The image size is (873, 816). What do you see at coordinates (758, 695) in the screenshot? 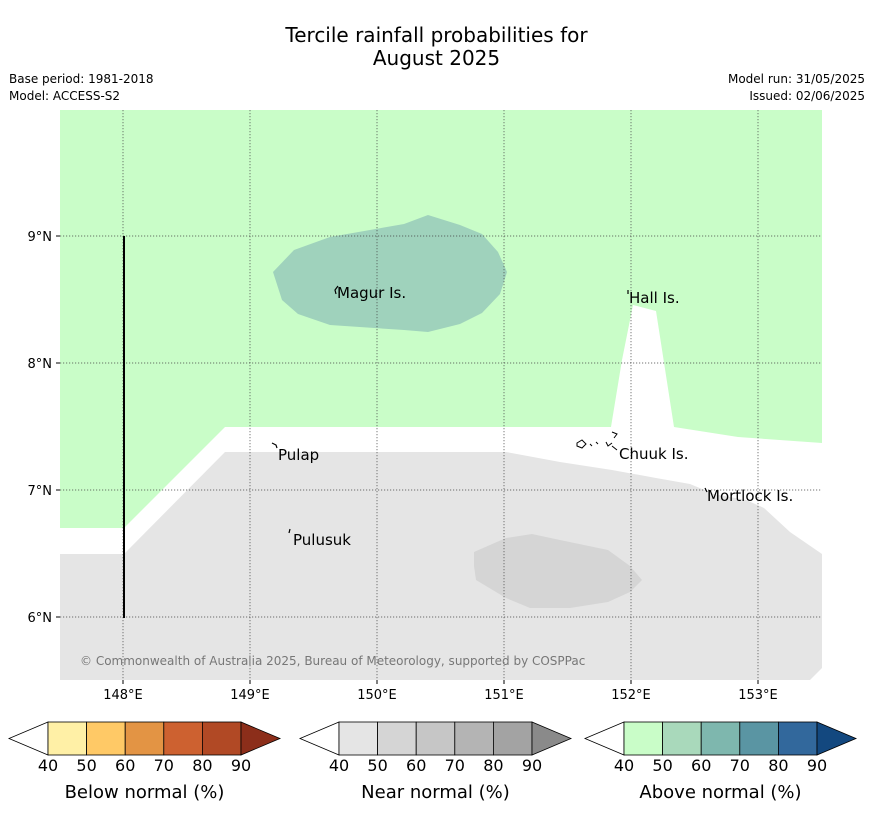
I see `lon-tick-label: 153°E` at bounding box center [758, 695].